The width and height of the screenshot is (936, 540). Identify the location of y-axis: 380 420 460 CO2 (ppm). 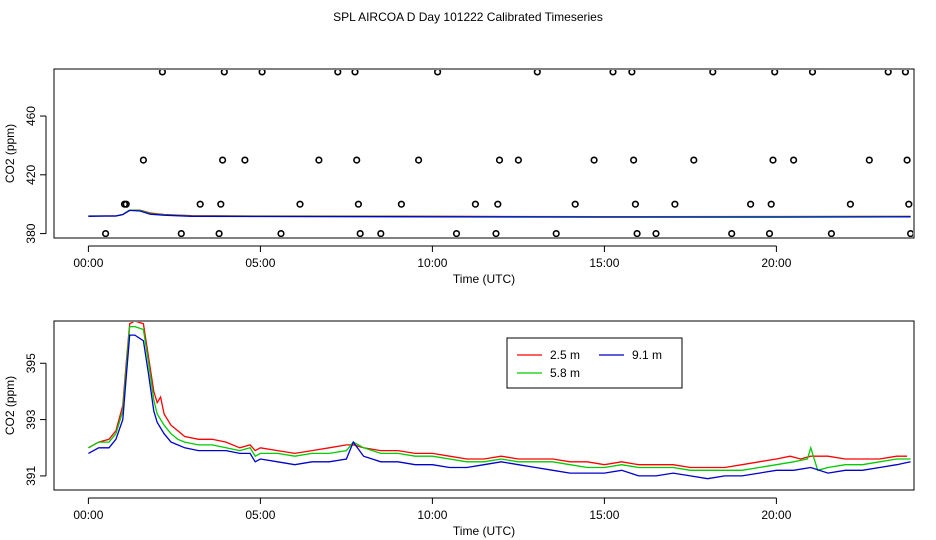
(25, 175).